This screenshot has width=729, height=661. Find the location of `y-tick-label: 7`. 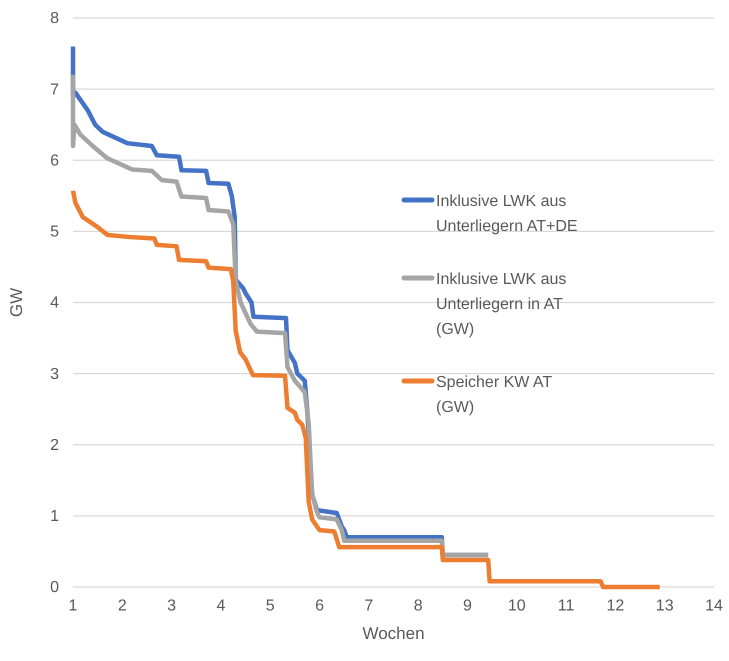

y-tick-label: 7 is located at coordinates (55, 89).